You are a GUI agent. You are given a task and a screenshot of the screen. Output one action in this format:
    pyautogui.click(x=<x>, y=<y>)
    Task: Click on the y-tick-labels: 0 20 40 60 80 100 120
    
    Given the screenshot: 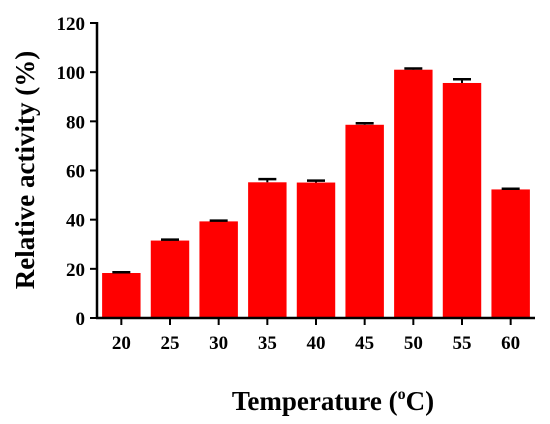 What is the action you would take?
    pyautogui.click(x=71, y=172)
    